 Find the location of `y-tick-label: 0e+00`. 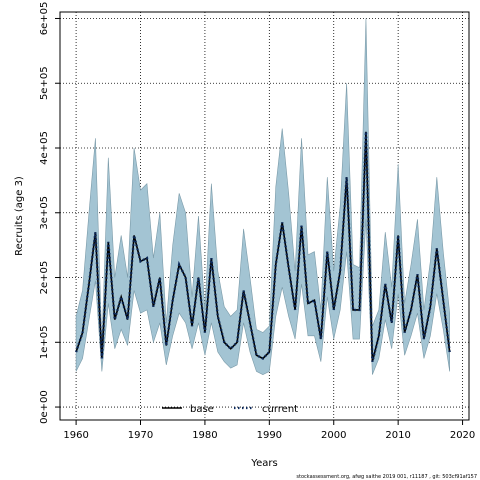

y-tick-label: 0e+00 is located at coordinates (44, 407).